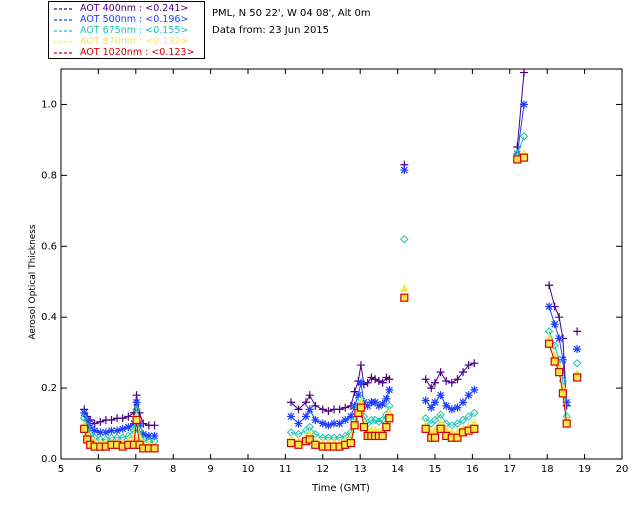 The image size is (640, 512). I want to click on legend-label: AOT 675nm : <0.155>, so click(134, 30).